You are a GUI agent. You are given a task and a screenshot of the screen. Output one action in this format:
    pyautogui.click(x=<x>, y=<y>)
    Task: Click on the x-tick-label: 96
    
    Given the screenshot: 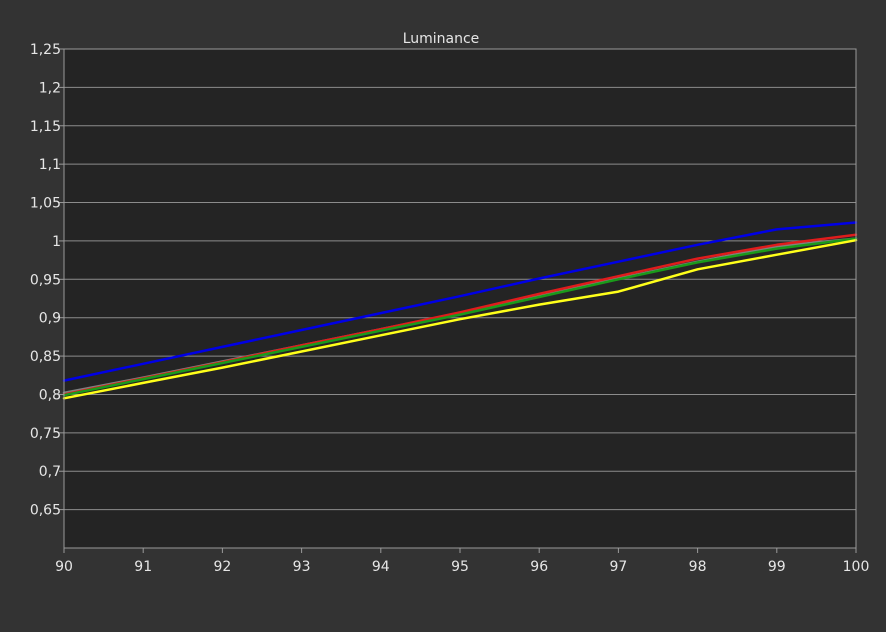 What is the action you would take?
    pyautogui.click(x=539, y=567)
    